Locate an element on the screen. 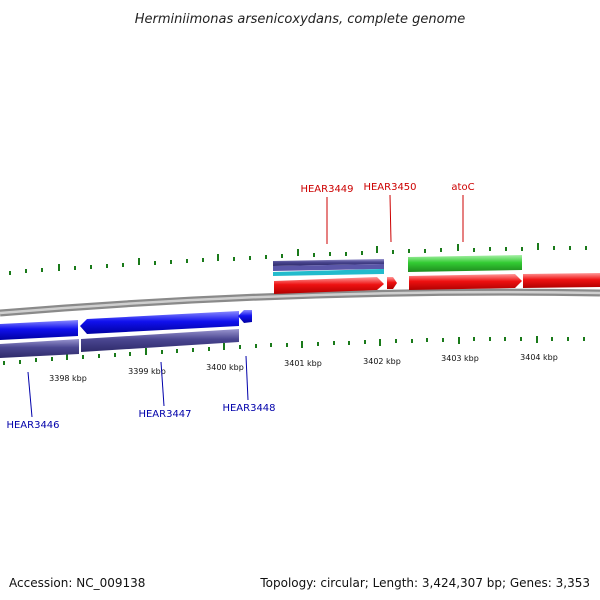 Image resolution: width=600 pixels, height=600 pixels. label-atoc: atoC is located at coordinates (462, 187).